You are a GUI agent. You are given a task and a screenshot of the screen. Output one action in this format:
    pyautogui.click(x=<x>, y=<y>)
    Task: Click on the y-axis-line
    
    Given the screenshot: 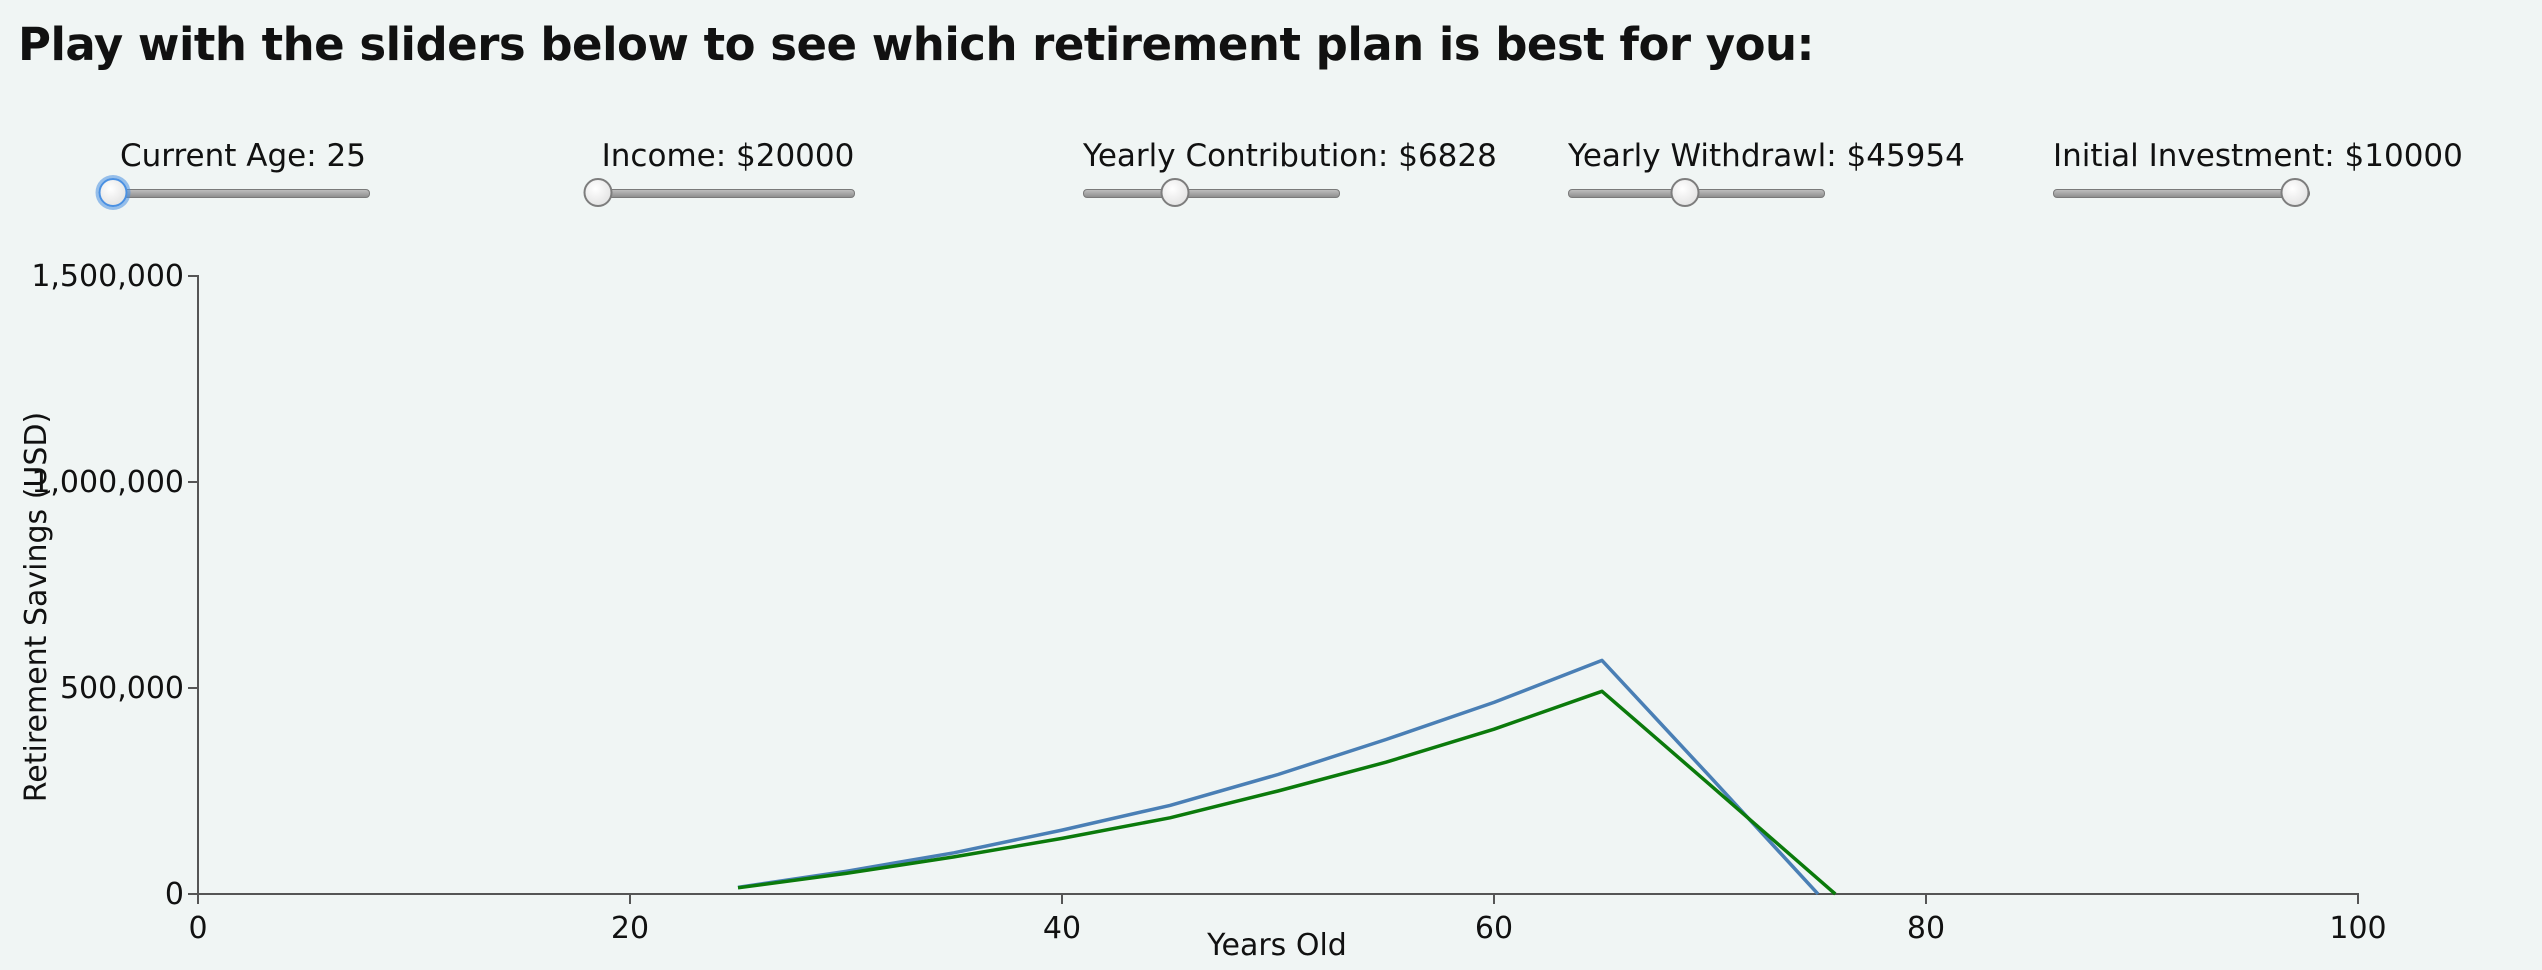 What is the action you would take?
    pyautogui.click(x=193, y=585)
    